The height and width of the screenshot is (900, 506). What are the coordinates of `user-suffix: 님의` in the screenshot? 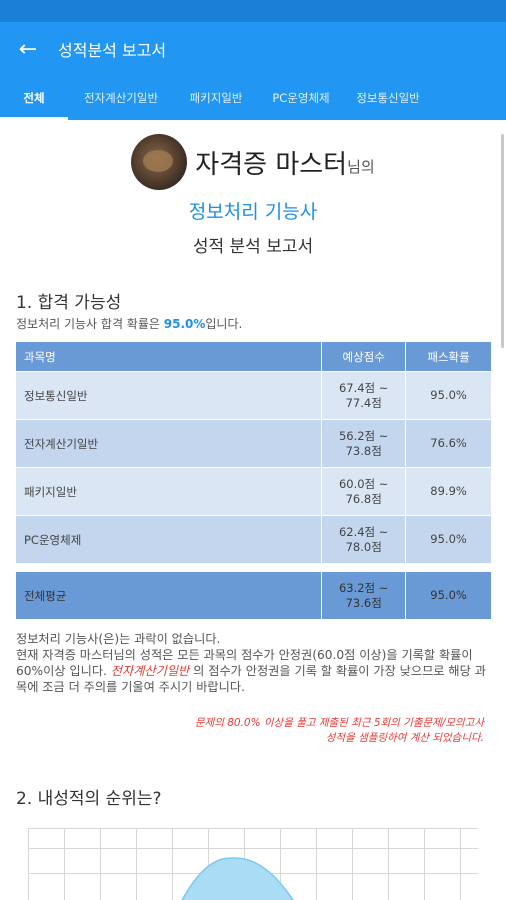 It's located at (361, 166).